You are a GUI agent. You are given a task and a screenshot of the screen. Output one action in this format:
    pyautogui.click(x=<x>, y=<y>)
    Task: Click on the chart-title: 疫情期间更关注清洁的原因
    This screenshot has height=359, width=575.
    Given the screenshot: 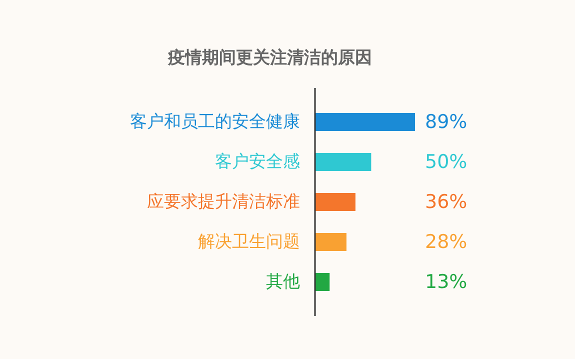 What is the action you would take?
    pyautogui.click(x=269, y=58)
    